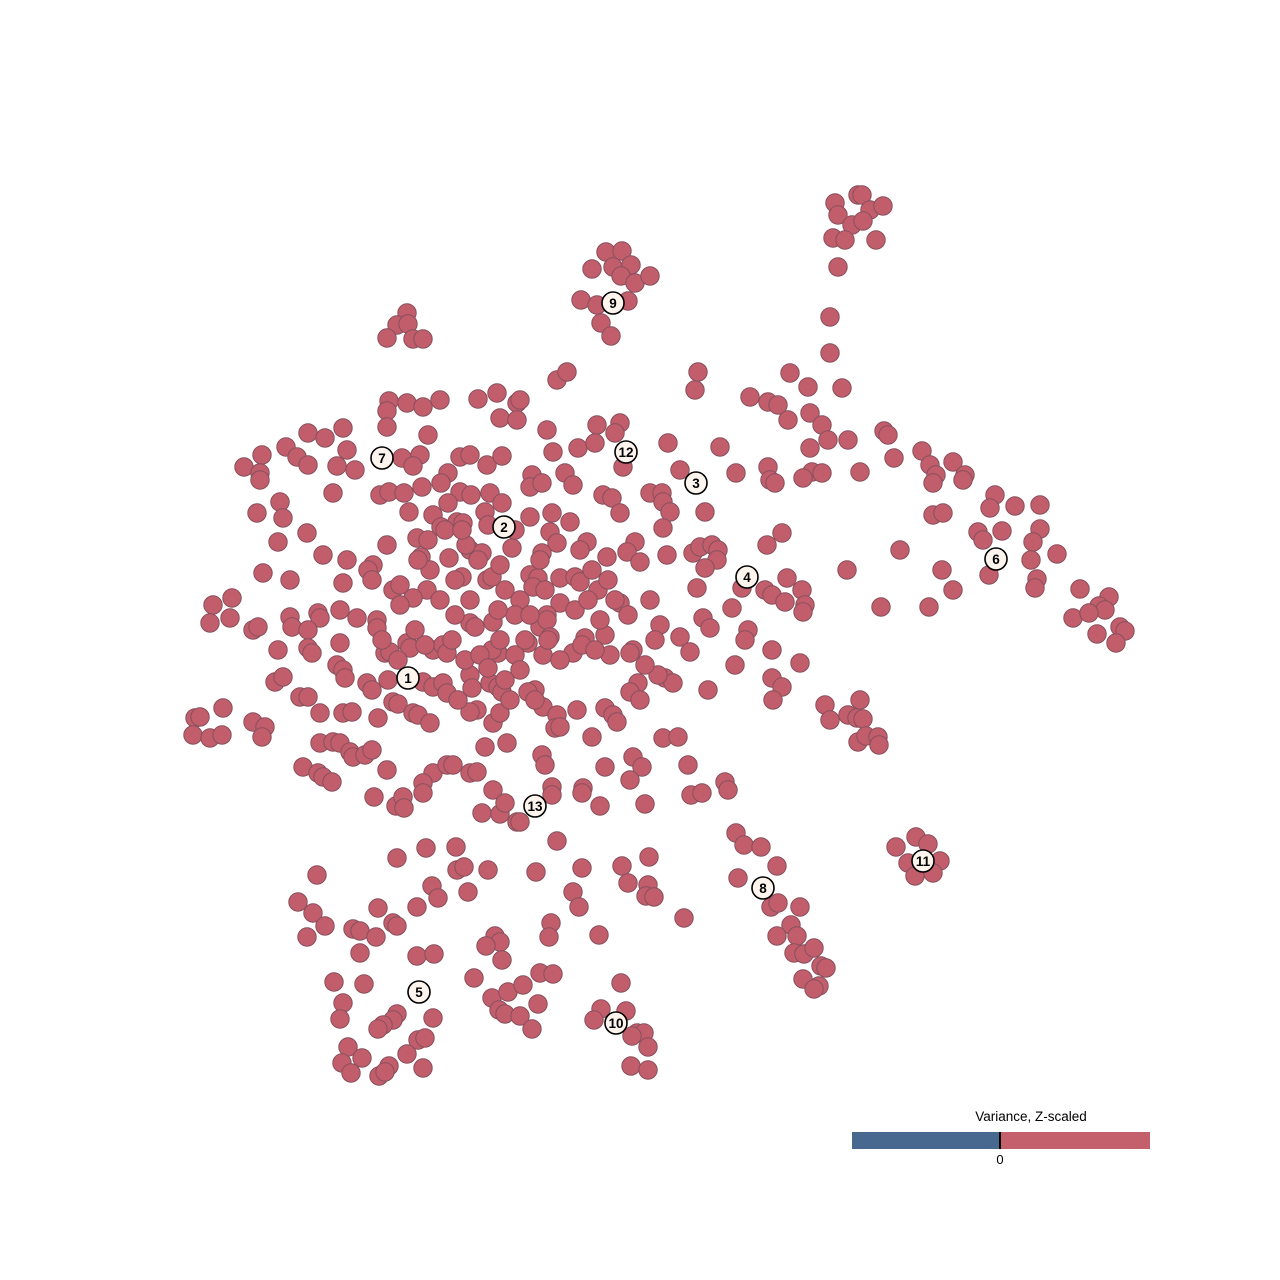 Image resolution: width=1280 pixels, height=1280 pixels. I want to click on cluster-label-11: 11, so click(923, 861).